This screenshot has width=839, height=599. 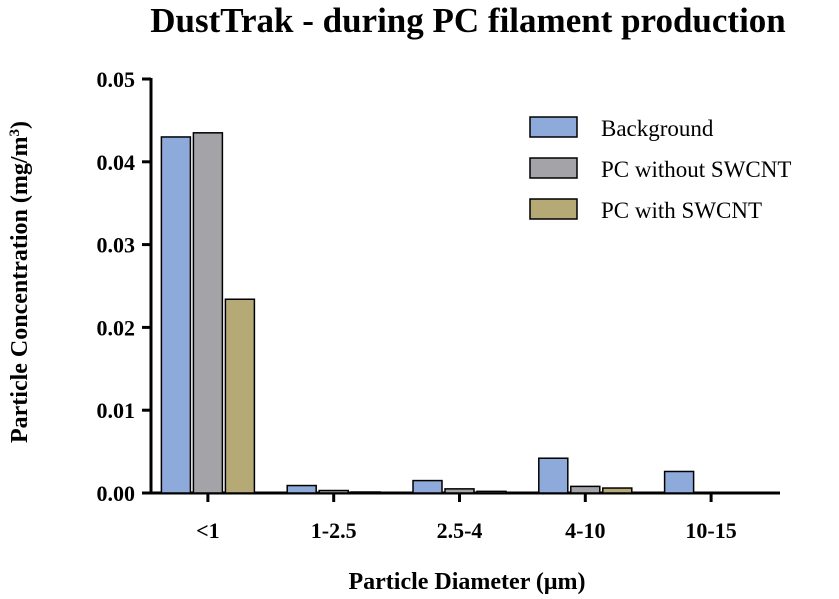 I want to click on legend-label: PC with SWCNT, so click(x=681, y=210).